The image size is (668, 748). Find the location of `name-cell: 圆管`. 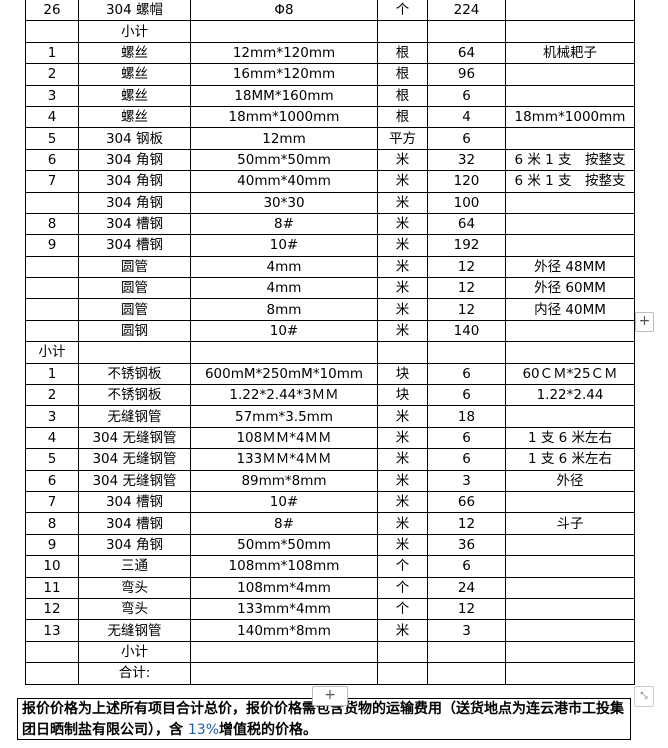

name-cell: 圆管 is located at coordinates (134, 309).